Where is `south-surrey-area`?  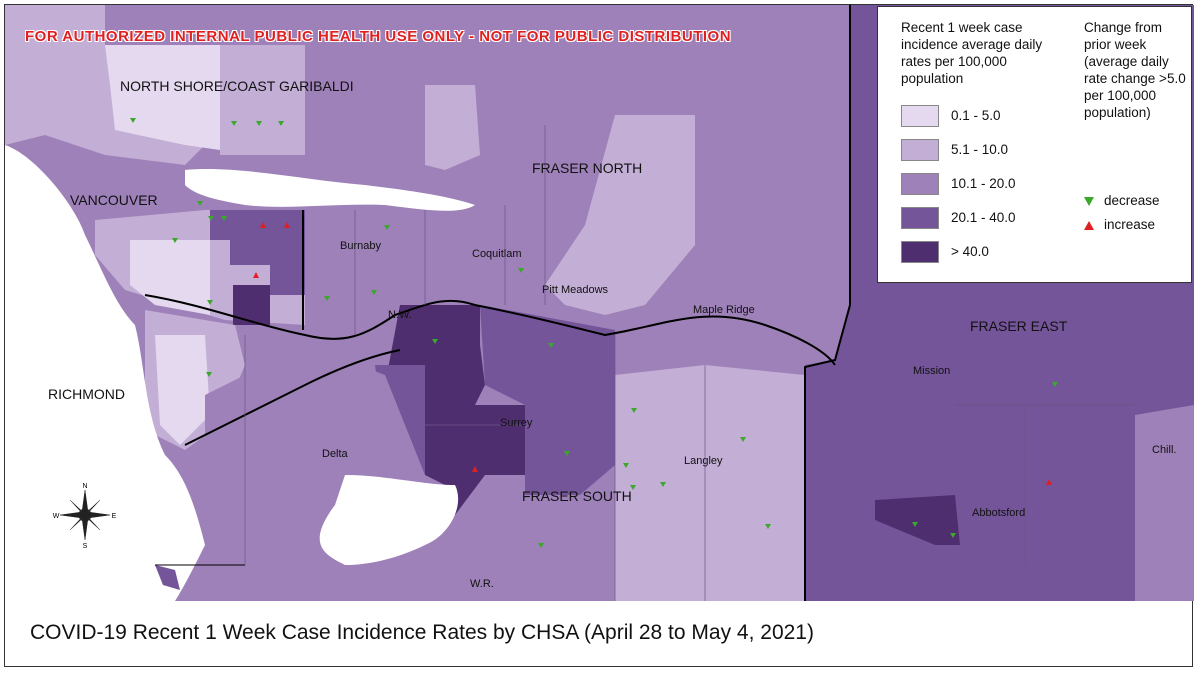
south-surrey-area is located at coordinates (575, 533).